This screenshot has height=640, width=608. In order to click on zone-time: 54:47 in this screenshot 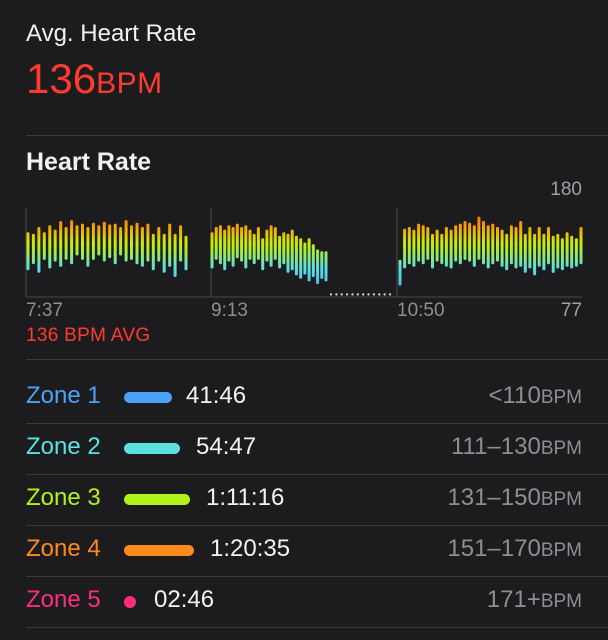, I will do `click(226, 446)`.